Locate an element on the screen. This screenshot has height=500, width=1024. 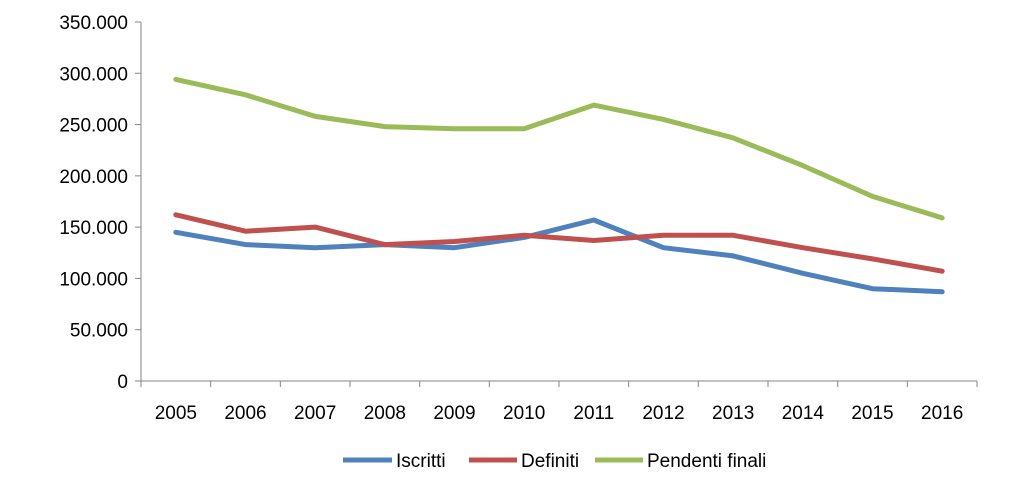
x-tick-label: 2016 is located at coordinates (942, 413).